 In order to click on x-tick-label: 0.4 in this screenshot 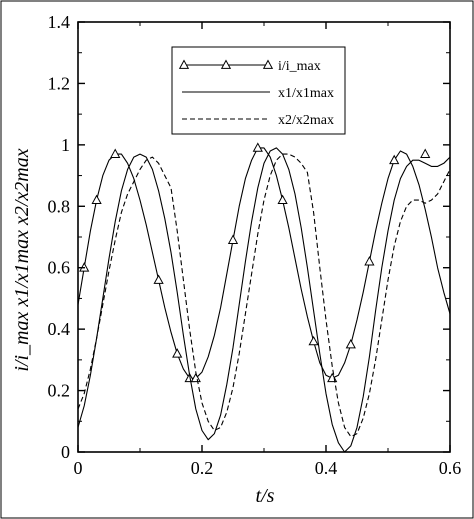, I will do `click(326, 468)`.